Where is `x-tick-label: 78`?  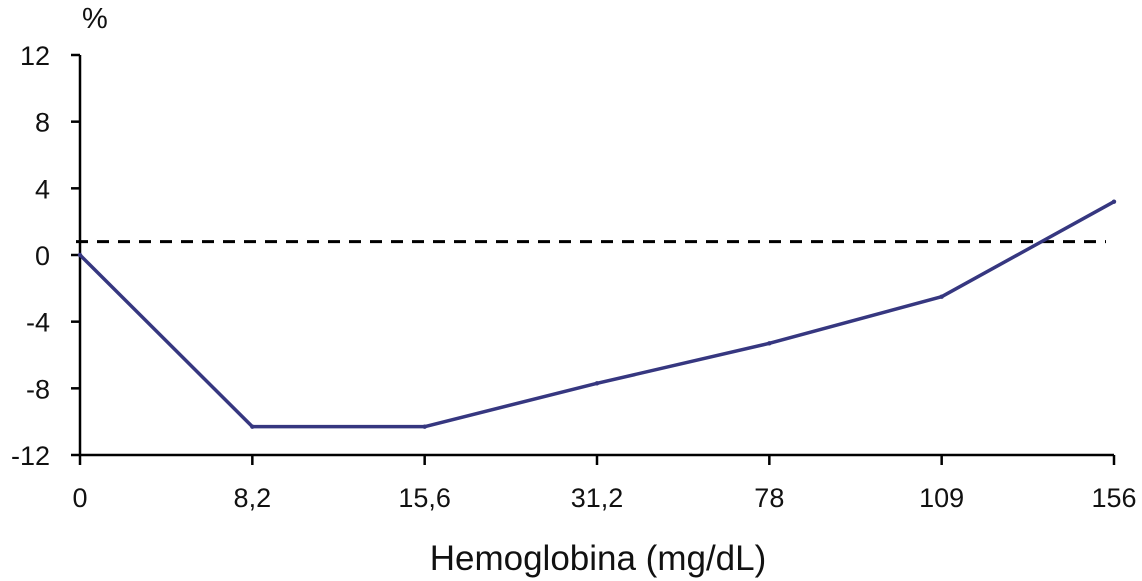 x-tick-label: 78 is located at coordinates (769, 498).